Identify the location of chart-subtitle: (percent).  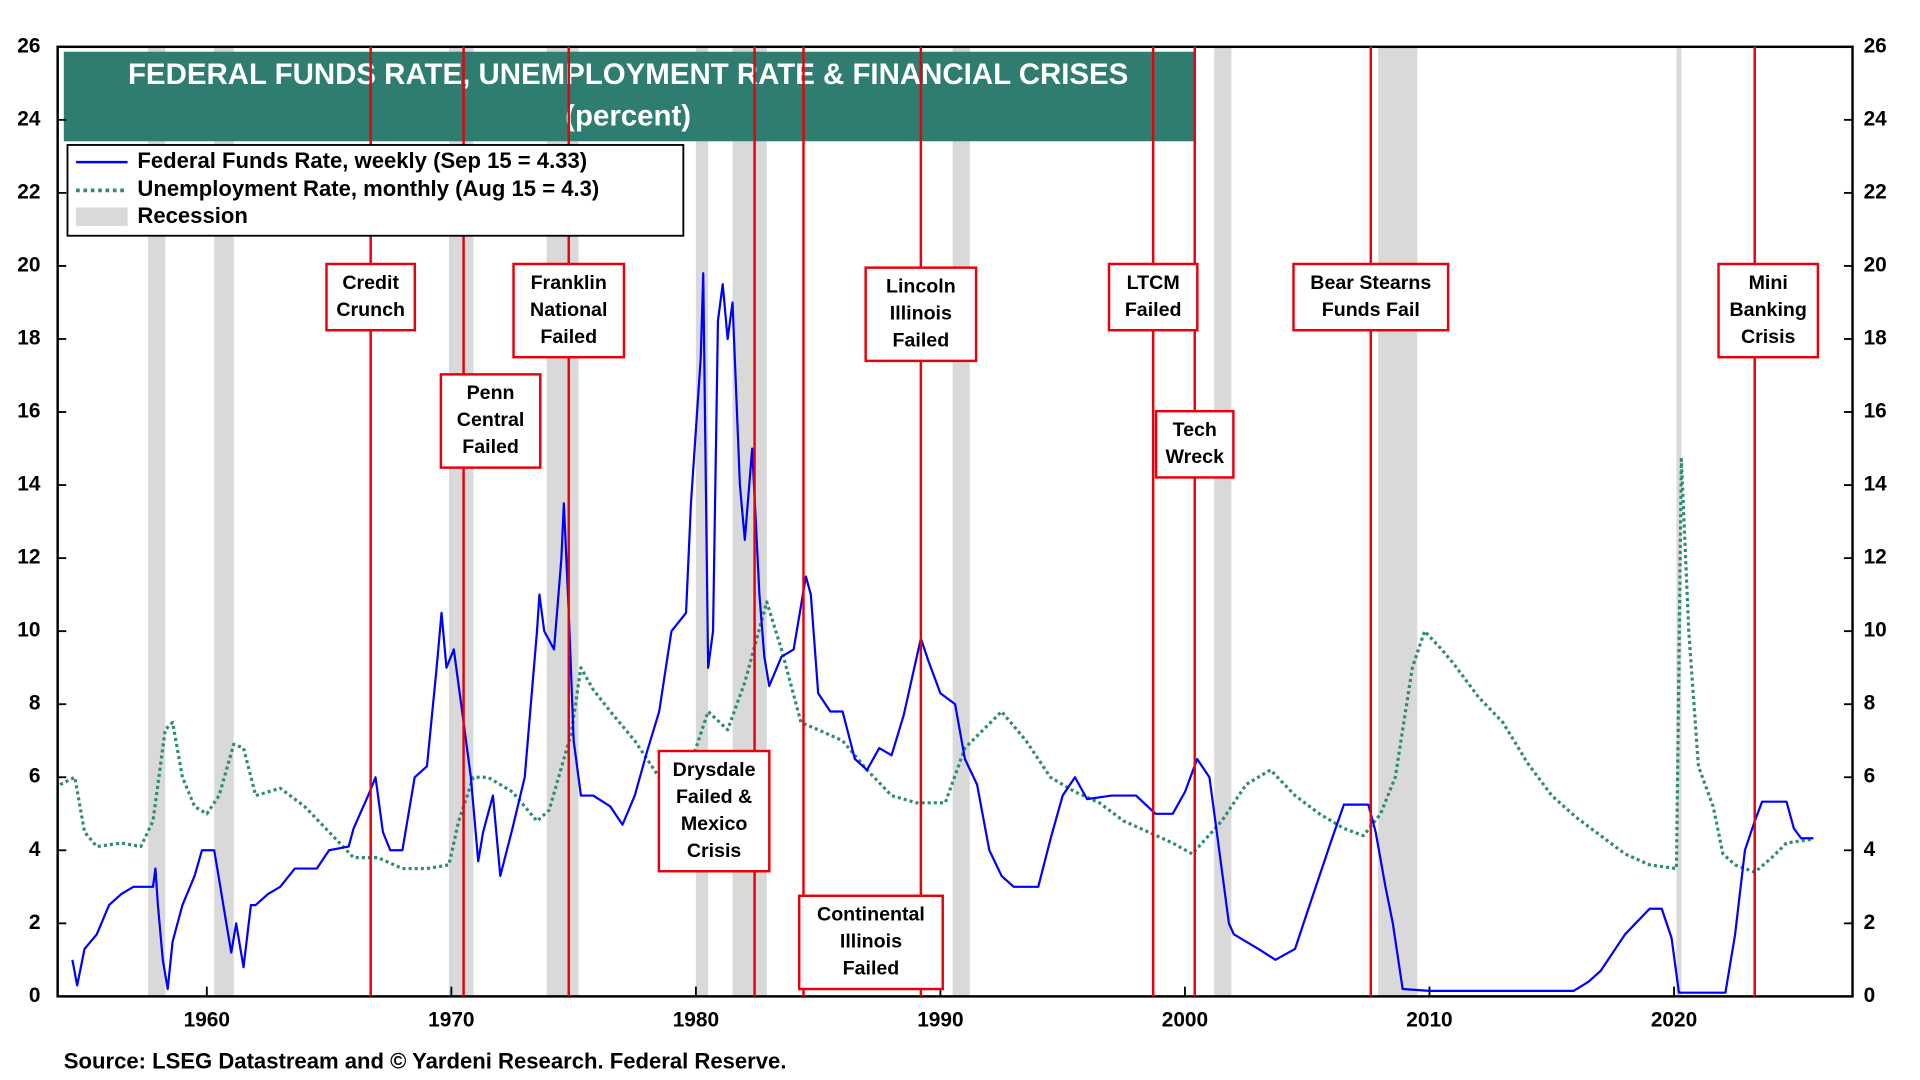
(628, 116).